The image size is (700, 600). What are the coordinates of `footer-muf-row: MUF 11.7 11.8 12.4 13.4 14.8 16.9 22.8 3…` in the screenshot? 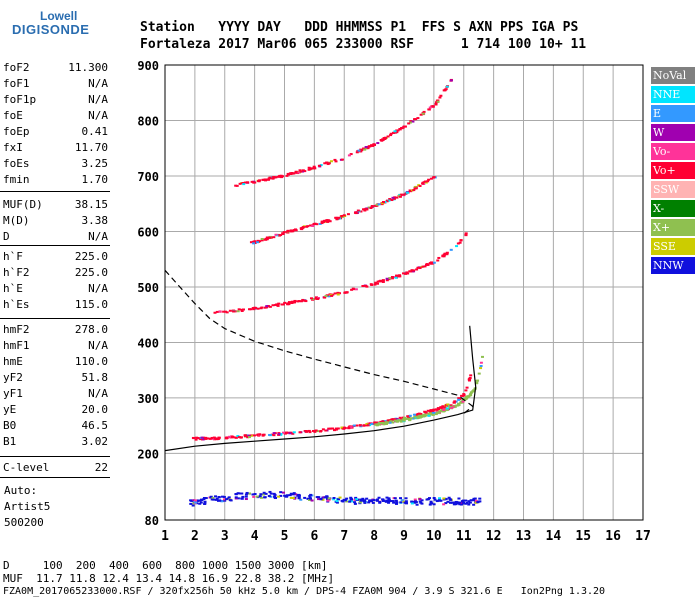 It's located at (169, 578).